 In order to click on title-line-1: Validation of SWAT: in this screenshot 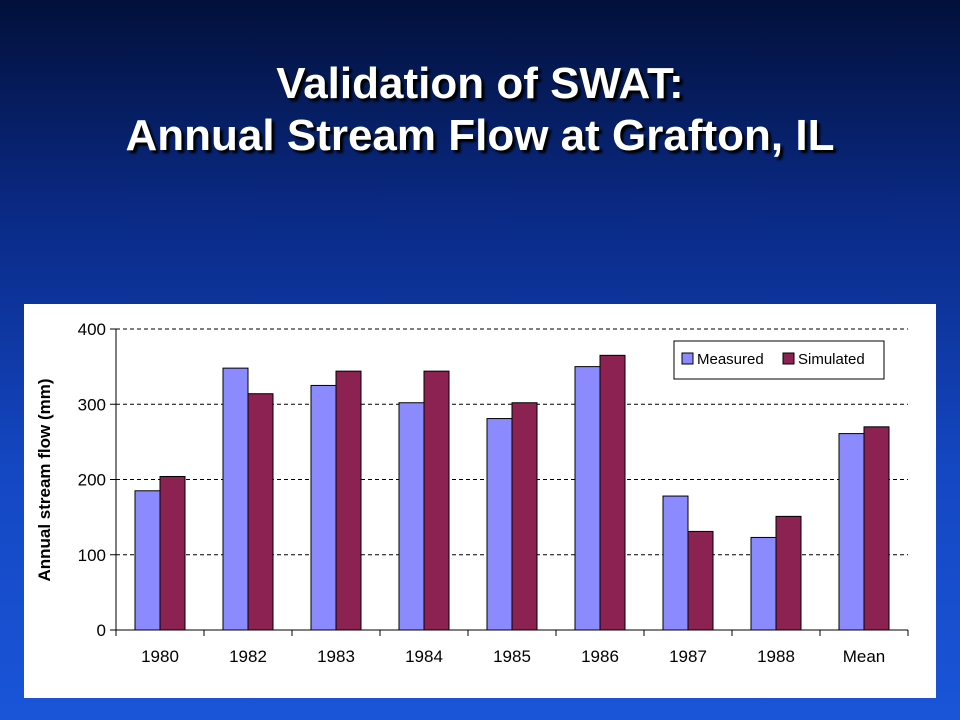, I will do `click(480, 83)`.